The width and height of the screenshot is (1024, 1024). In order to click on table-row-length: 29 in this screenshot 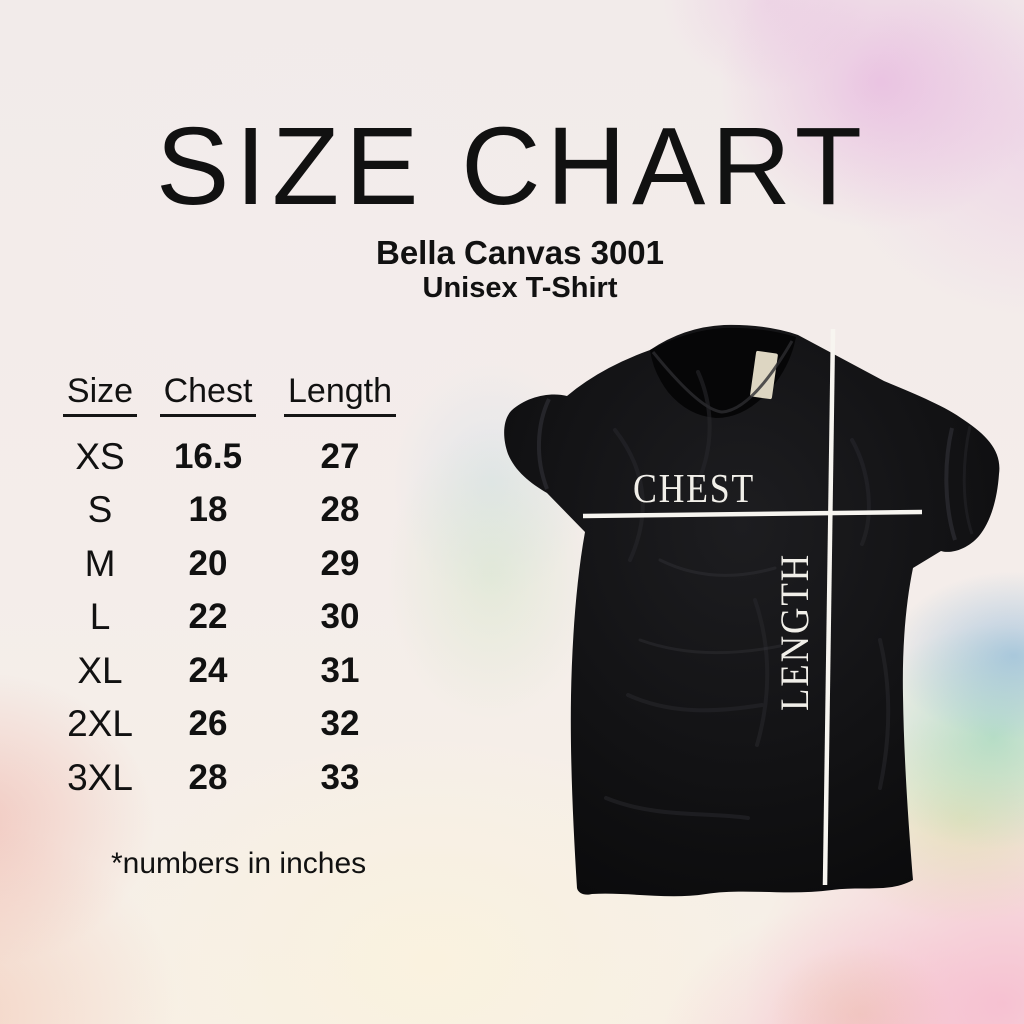, I will do `click(340, 563)`.